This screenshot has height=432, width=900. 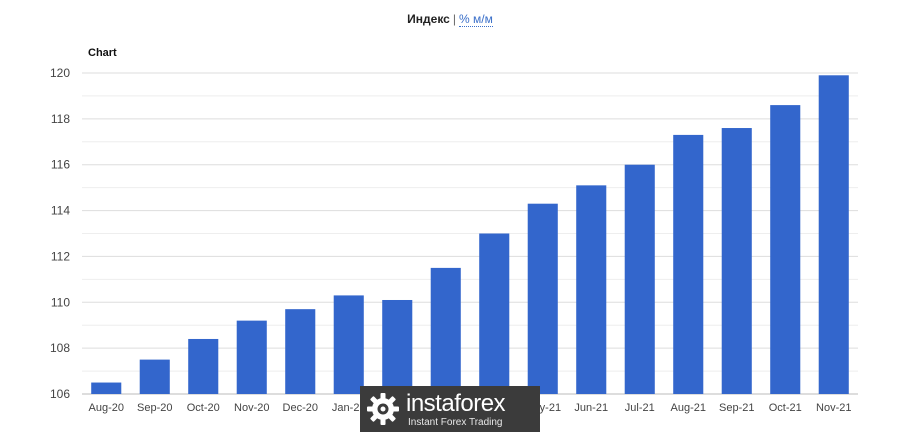 I want to click on x-tick-label: Oct-20, so click(x=203, y=408).